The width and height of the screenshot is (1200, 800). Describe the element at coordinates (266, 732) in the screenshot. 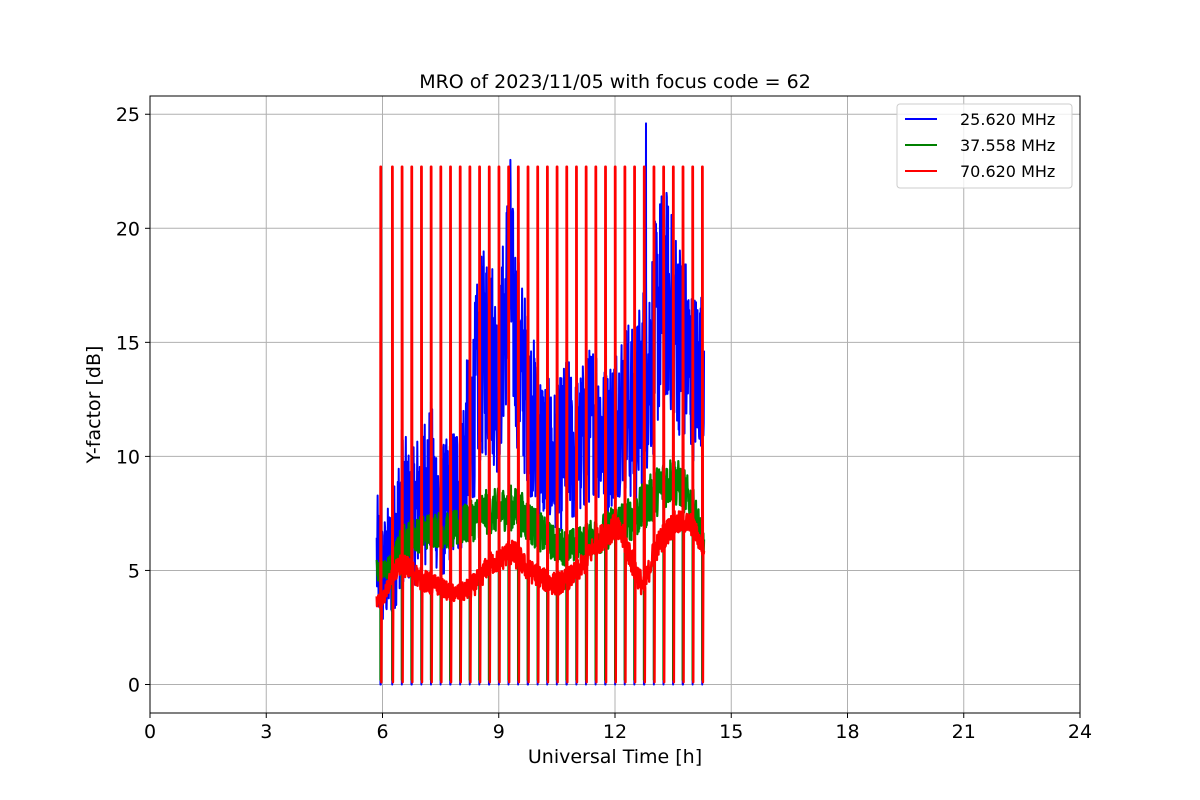

I see `x-tick-label: 3` at that location.